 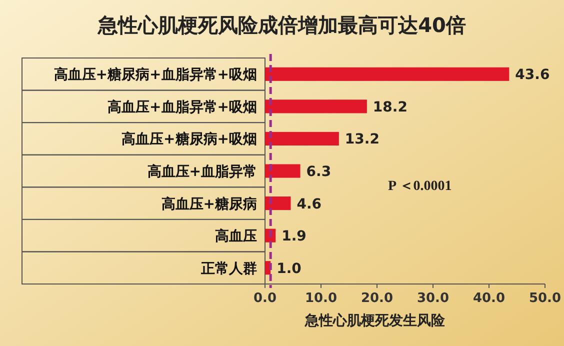 What do you see at coordinates (420, 186) in the screenshot?
I see `annotation: P ＜0.0001` at bounding box center [420, 186].